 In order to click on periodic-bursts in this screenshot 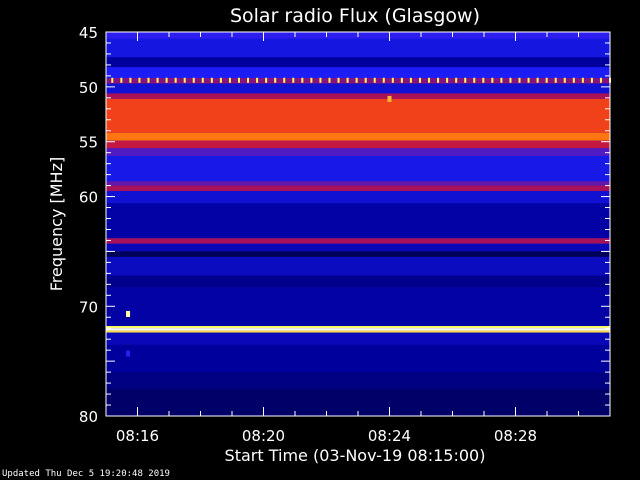, I will do `click(361, 80)`.